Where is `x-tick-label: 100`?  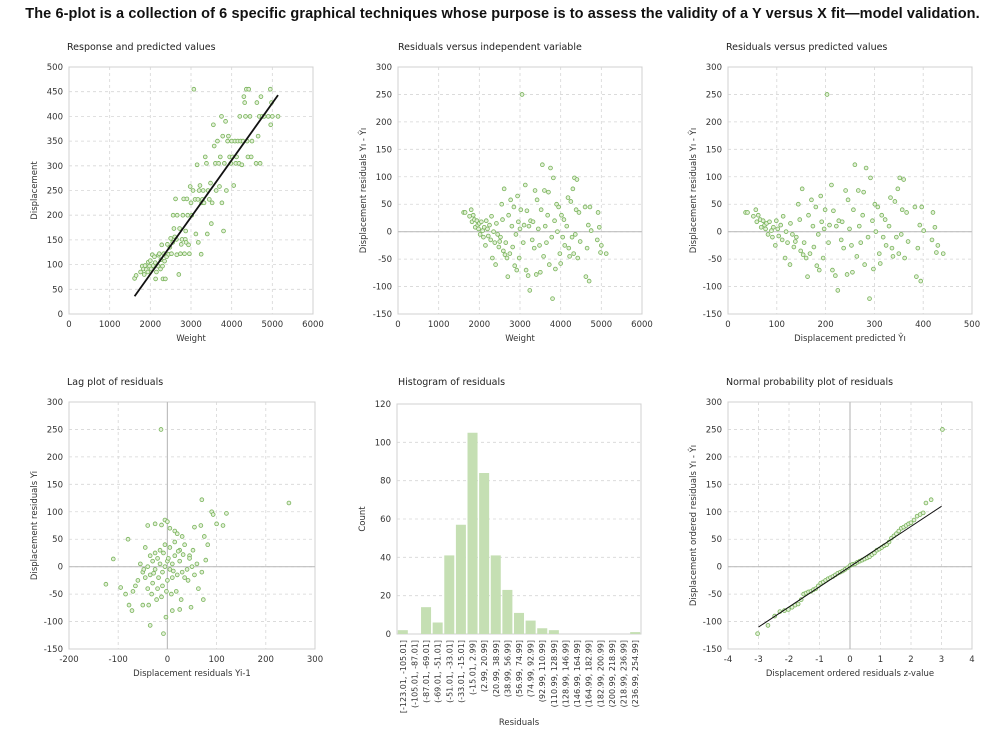
x-tick-label: 100 is located at coordinates (216, 660).